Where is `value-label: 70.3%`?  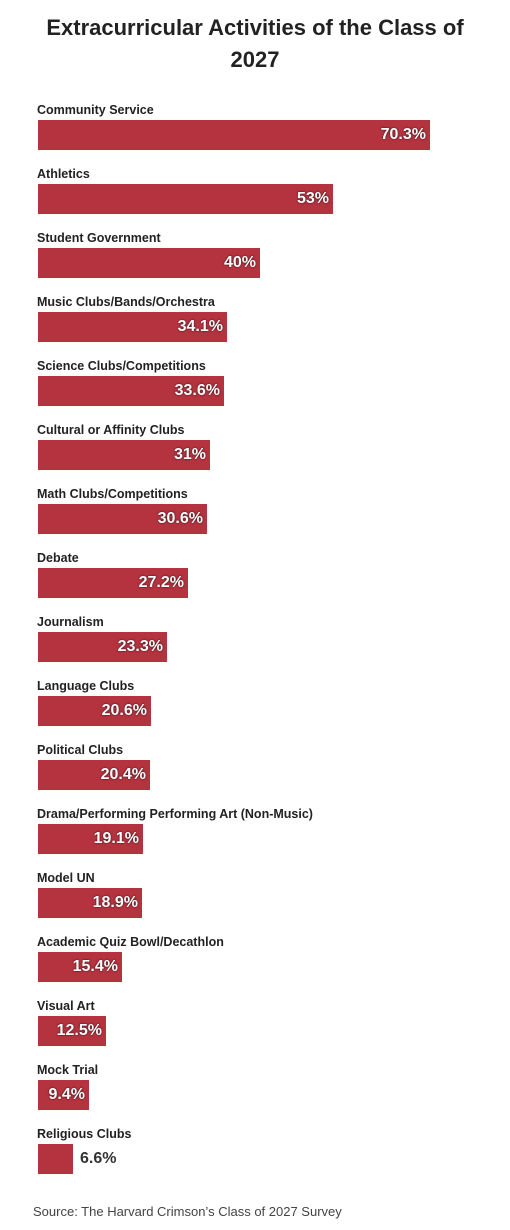
value-label: 70.3% is located at coordinates (403, 134).